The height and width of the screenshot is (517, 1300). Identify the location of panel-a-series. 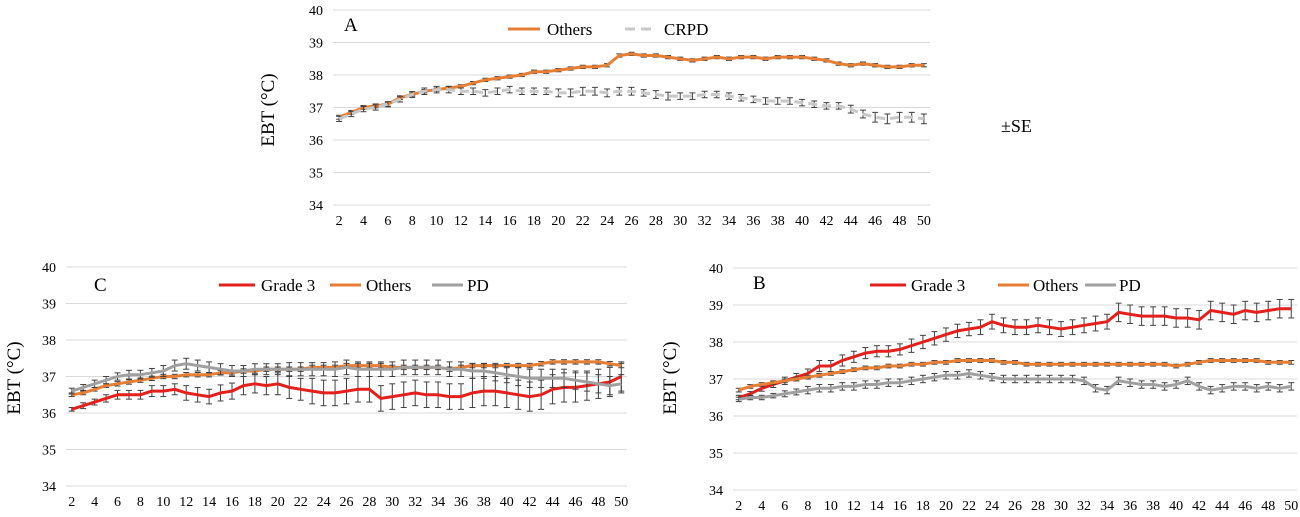
(631, 88).